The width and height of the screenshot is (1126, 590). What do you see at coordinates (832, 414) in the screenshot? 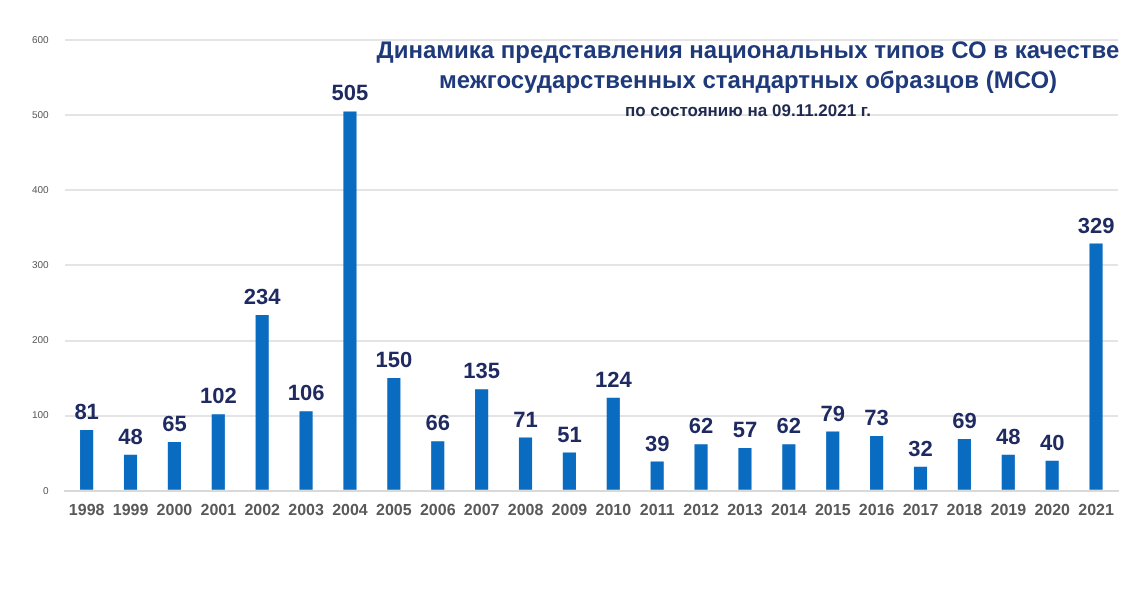
I see `data-label: 79` at bounding box center [832, 414].